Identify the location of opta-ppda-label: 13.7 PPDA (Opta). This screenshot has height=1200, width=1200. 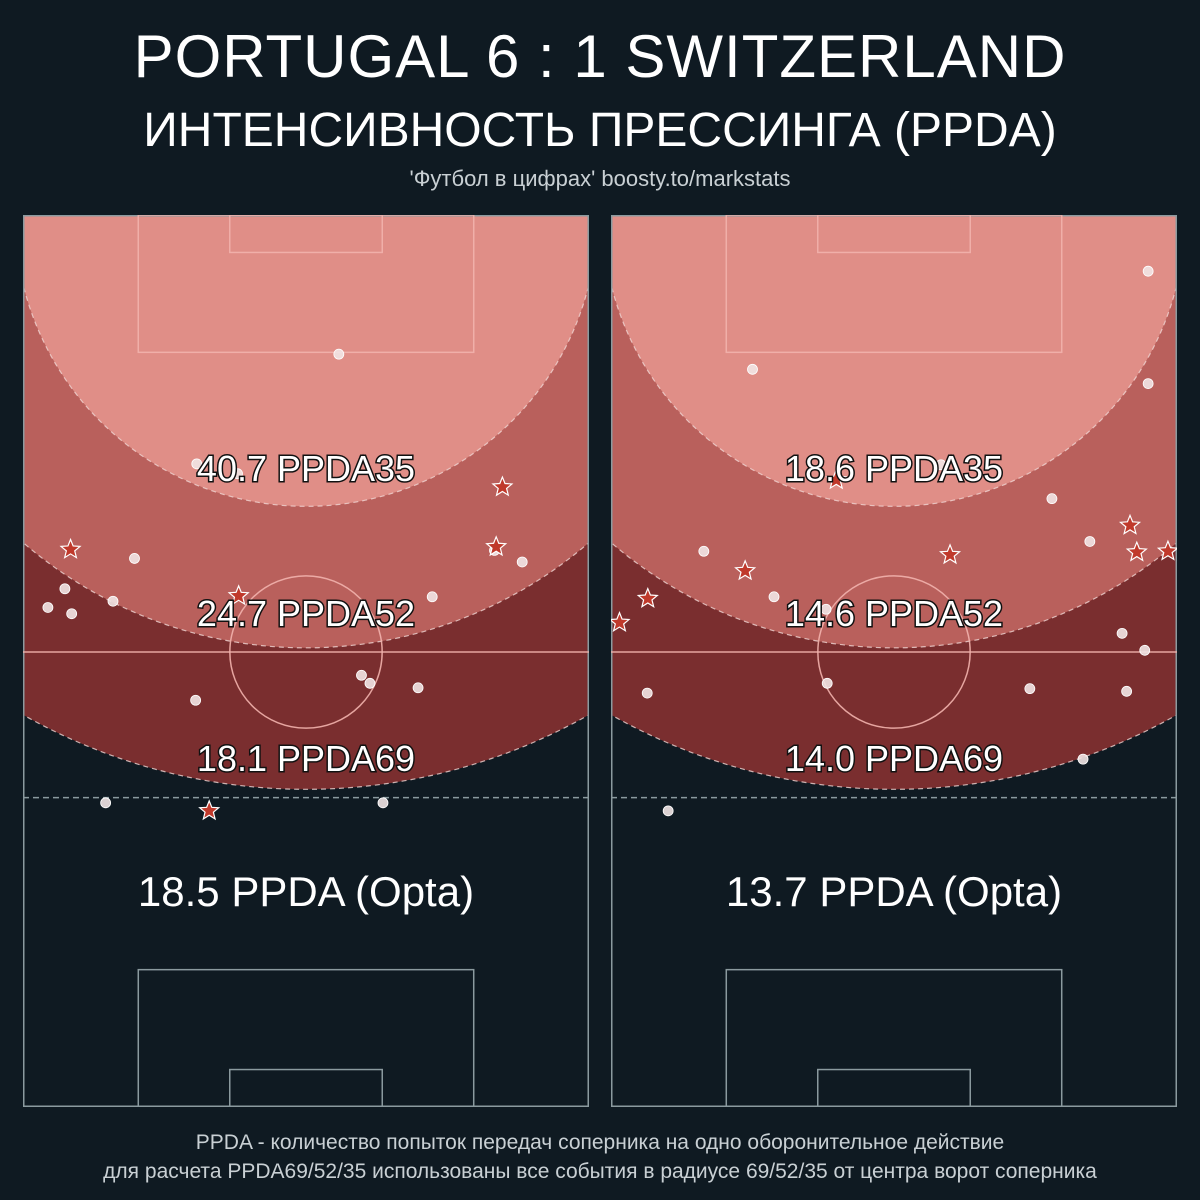
(894, 891).